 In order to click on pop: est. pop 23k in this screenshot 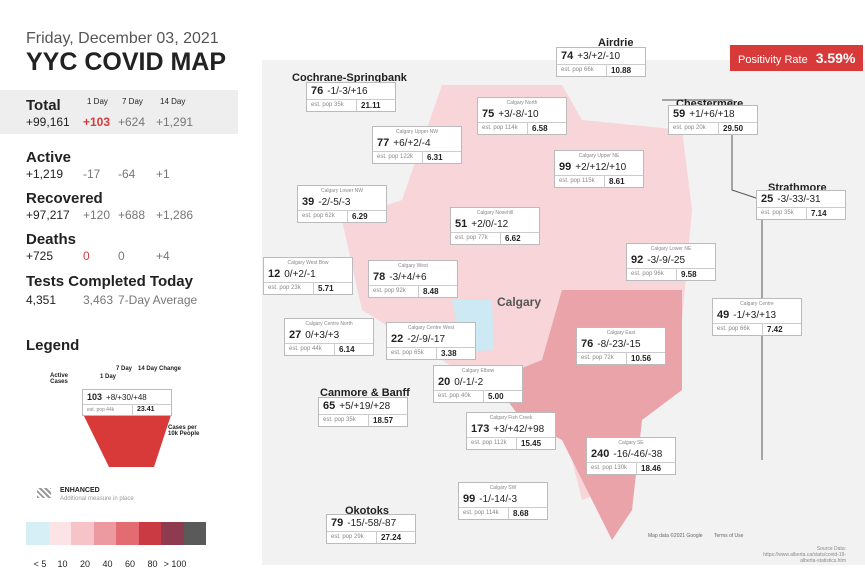, I will do `click(284, 288)`.